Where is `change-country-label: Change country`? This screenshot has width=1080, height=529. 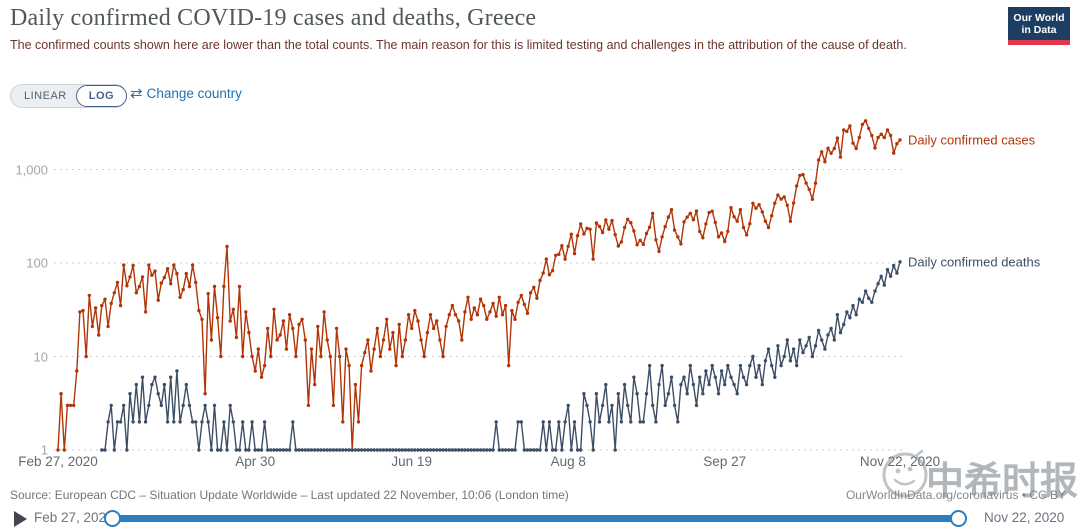 change-country-label: Change country is located at coordinates (194, 93).